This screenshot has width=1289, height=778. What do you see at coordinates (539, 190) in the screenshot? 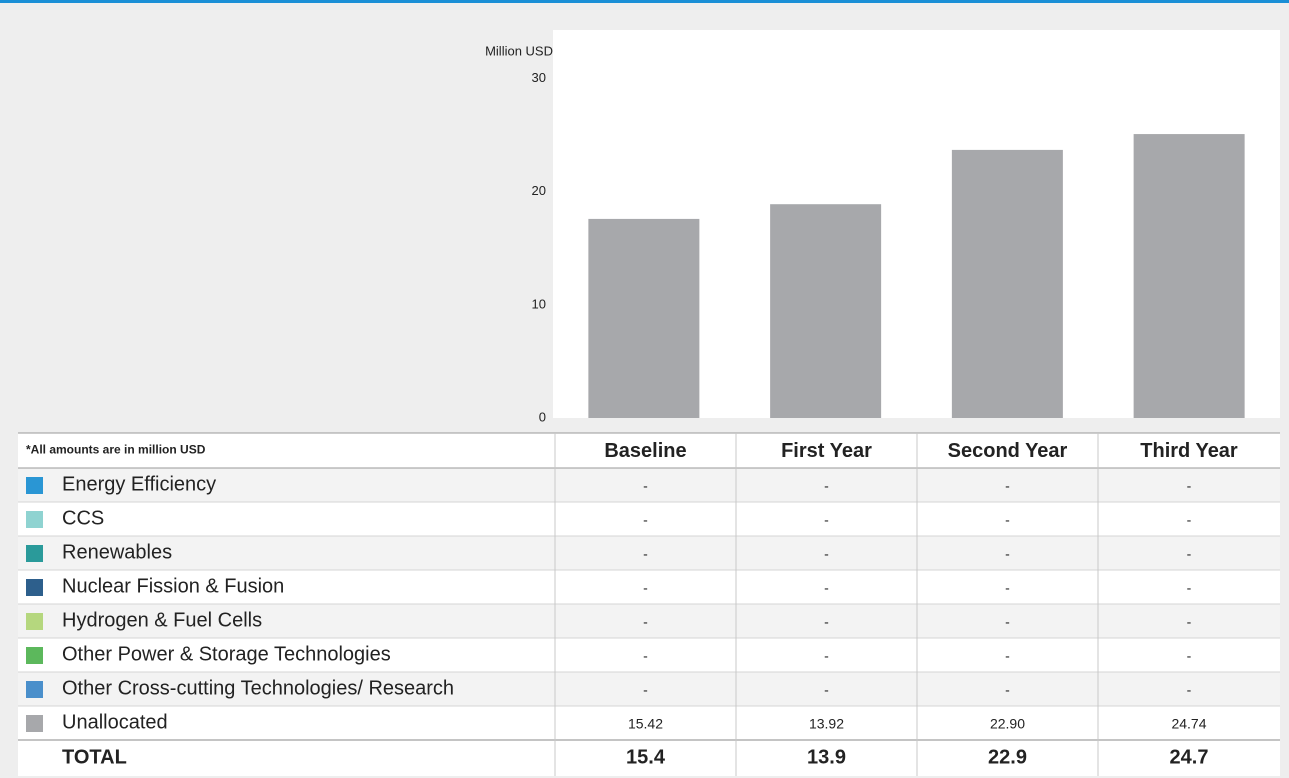
I see `y-tick-label: 20` at bounding box center [539, 190].